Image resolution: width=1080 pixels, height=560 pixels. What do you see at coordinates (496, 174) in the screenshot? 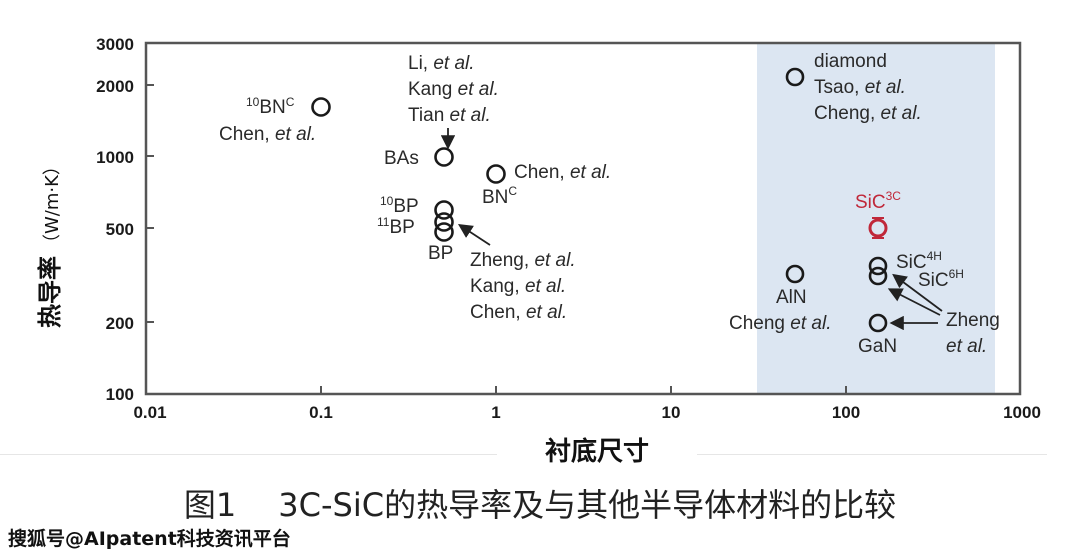
I see `marker-bnc` at bounding box center [496, 174].